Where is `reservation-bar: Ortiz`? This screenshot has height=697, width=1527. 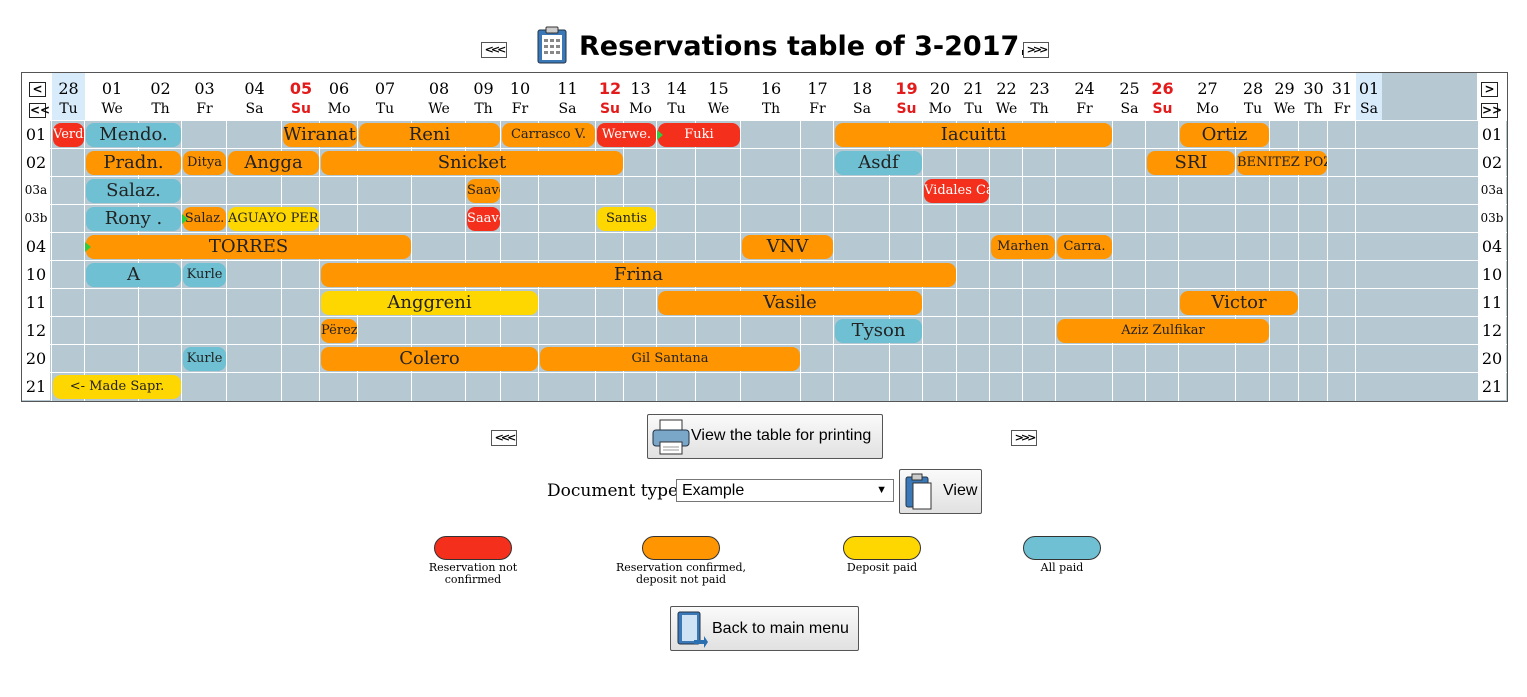 reservation-bar: Ortiz is located at coordinates (1224, 135).